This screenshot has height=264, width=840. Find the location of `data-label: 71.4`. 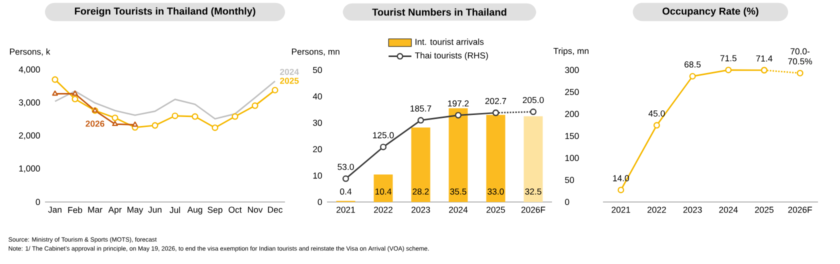

data-label: 71.4 is located at coordinates (764, 59).